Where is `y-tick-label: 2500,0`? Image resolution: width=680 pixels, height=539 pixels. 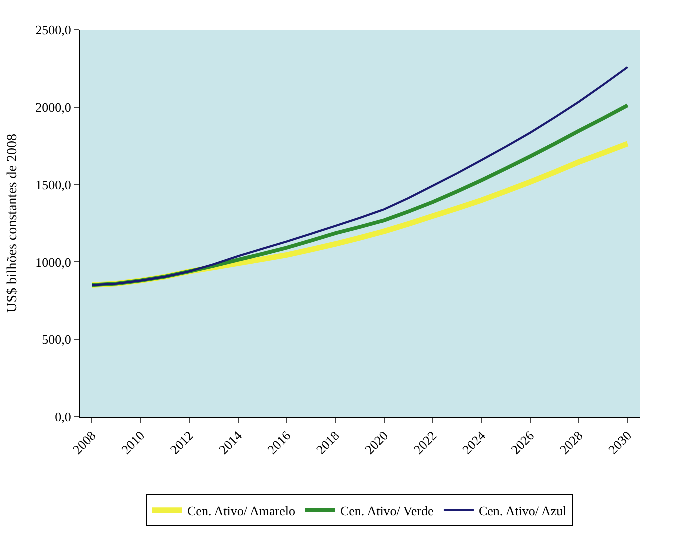 y-tick-label: 2500,0 is located at coordinates (54, 30).